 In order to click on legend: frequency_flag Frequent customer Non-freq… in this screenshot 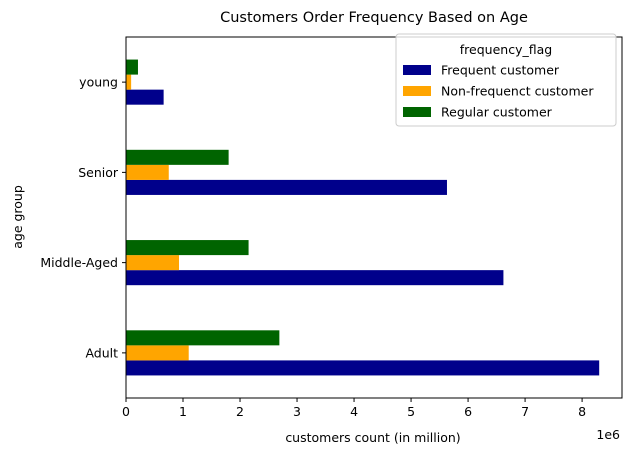, I will do `click(506, 80)`.